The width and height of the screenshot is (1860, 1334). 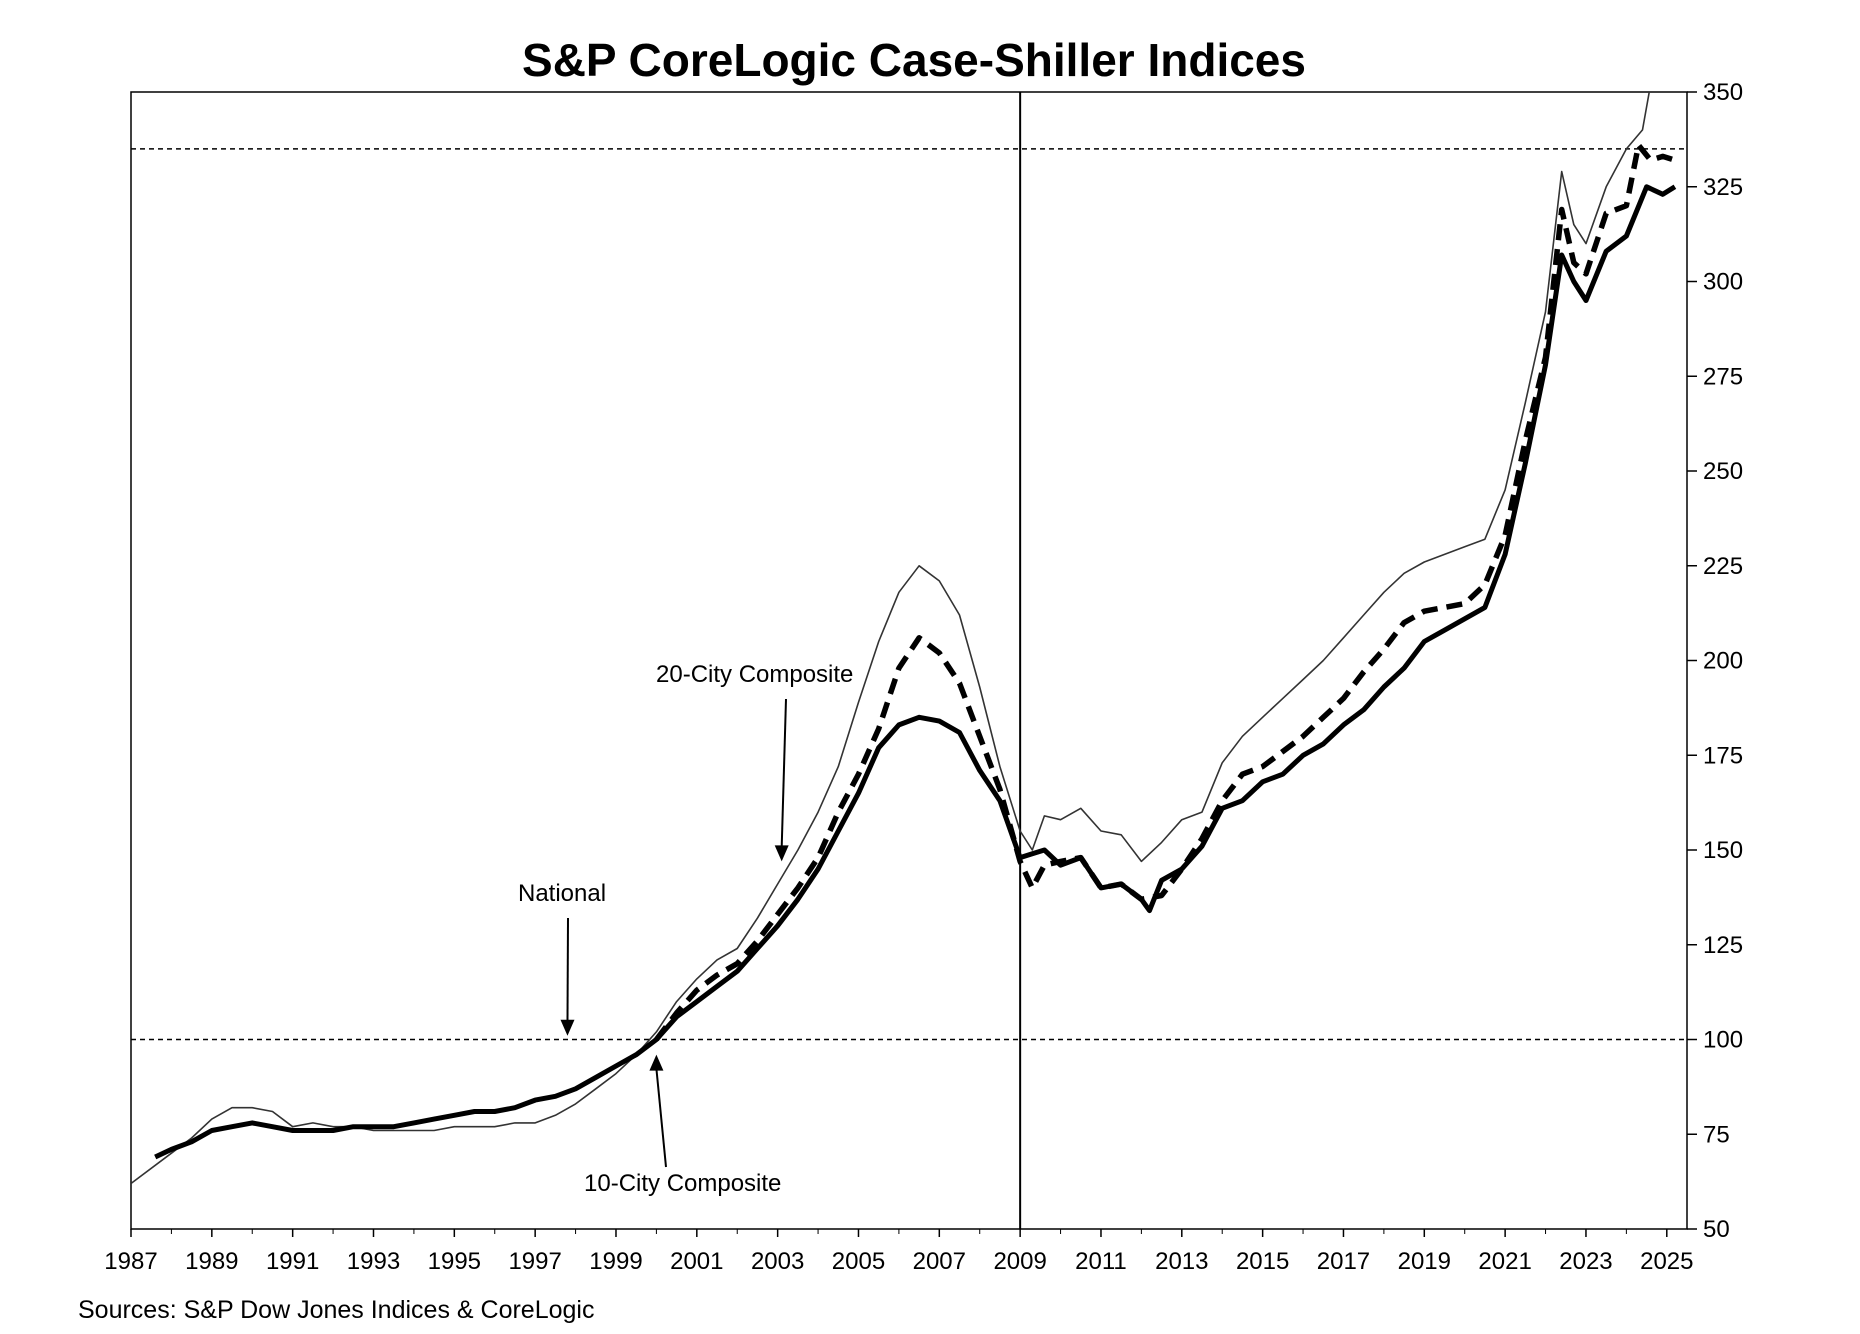 I want to click on x-tick-label: 2017, so click(x=1343, y=1261).